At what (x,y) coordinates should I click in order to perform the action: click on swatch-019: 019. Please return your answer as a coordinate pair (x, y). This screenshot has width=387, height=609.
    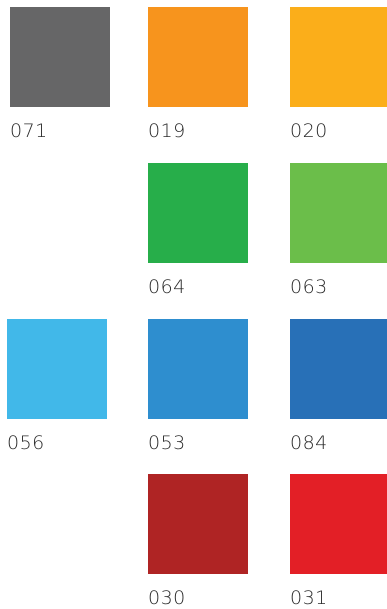
    Looking at the image, I should click on (198, 74).